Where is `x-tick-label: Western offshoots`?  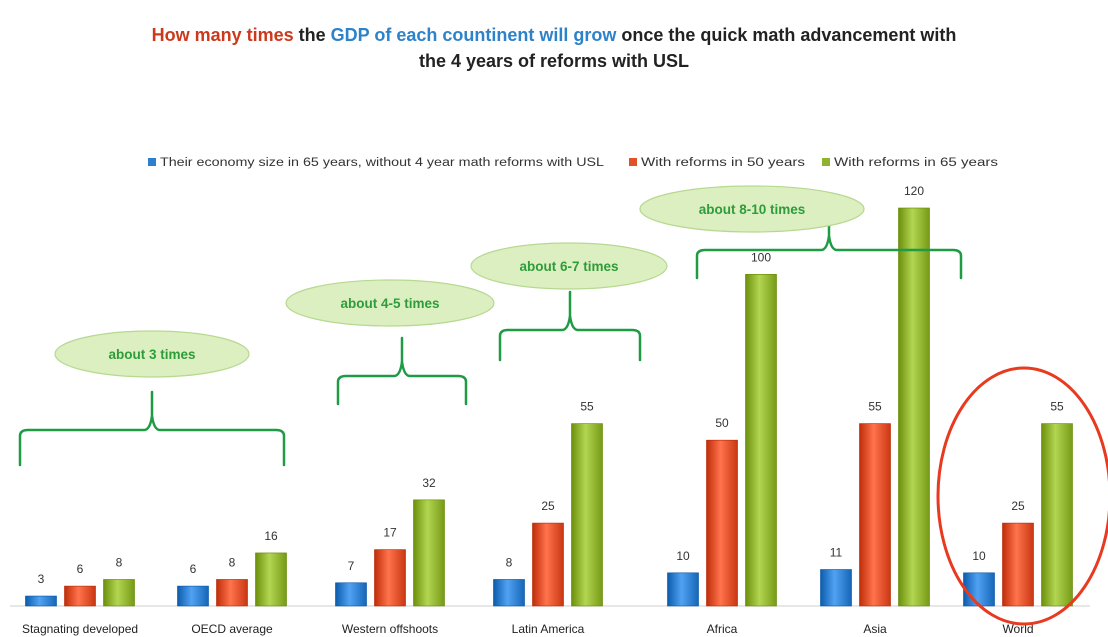
x-tick-label: Western offshoots is located at coordinates (390, 629).